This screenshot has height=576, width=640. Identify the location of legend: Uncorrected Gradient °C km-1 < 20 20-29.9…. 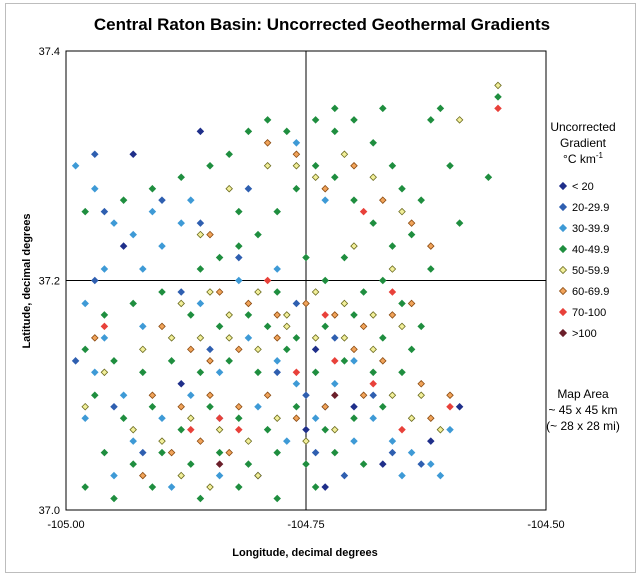
(582, 230).